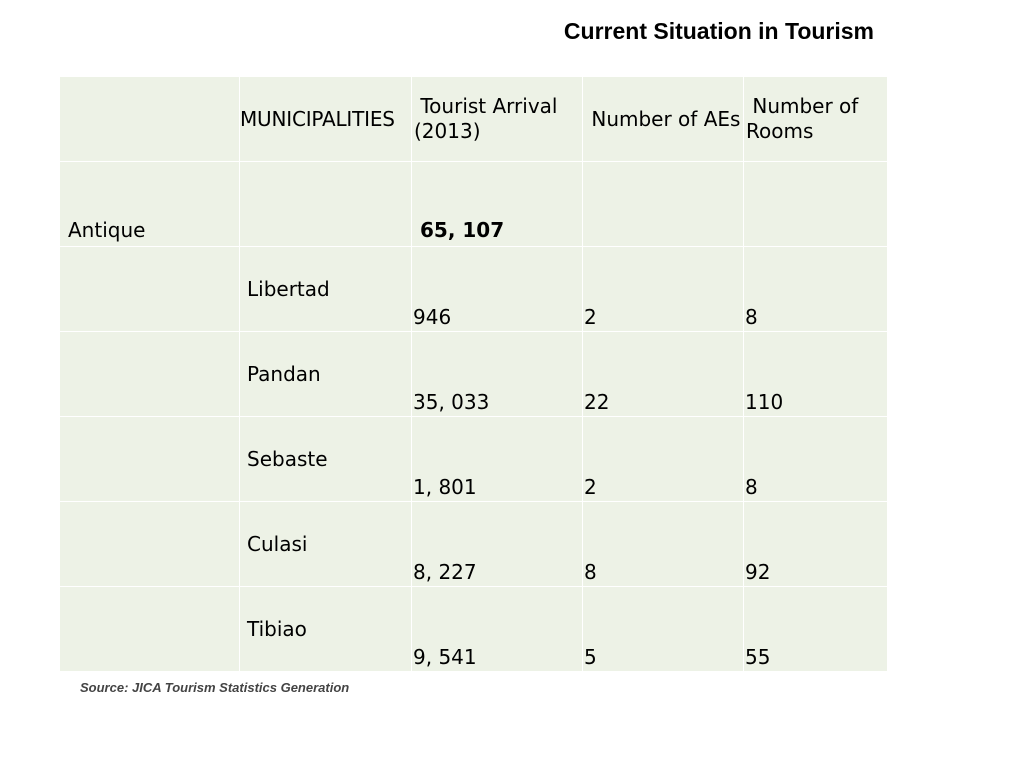 The width and height of the screenshot is (1024, 768). Describe the element at coordinates (758, 657) in the screenshot. I see `rooms-value: 55` at that location.